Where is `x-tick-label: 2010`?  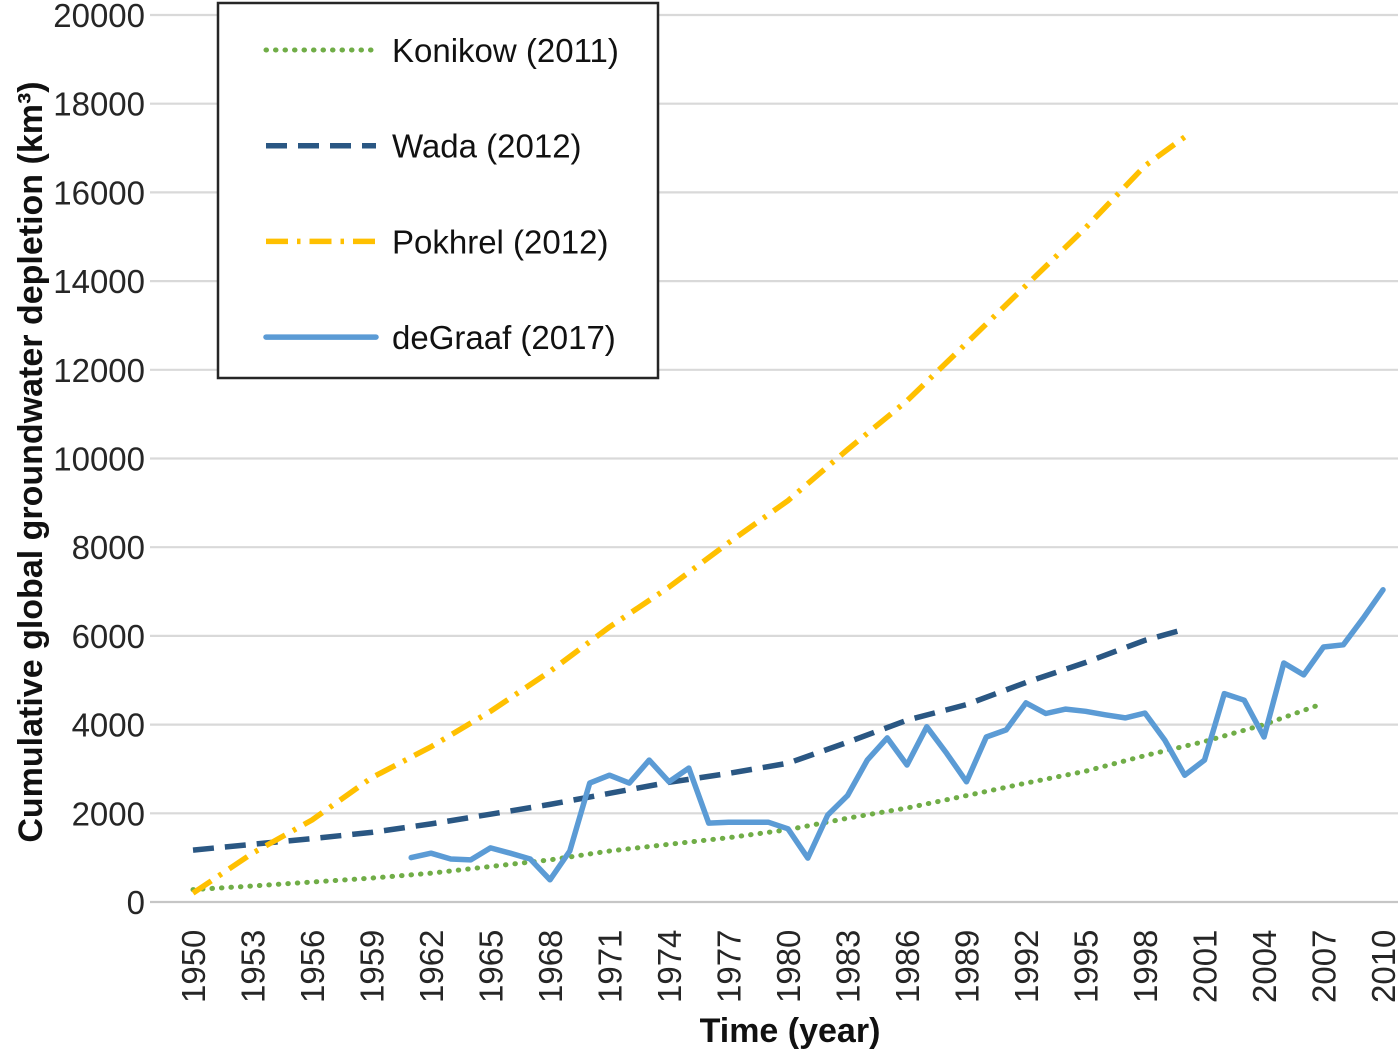
x-tick-label: 2010 is located at coordinates (1382, 966).